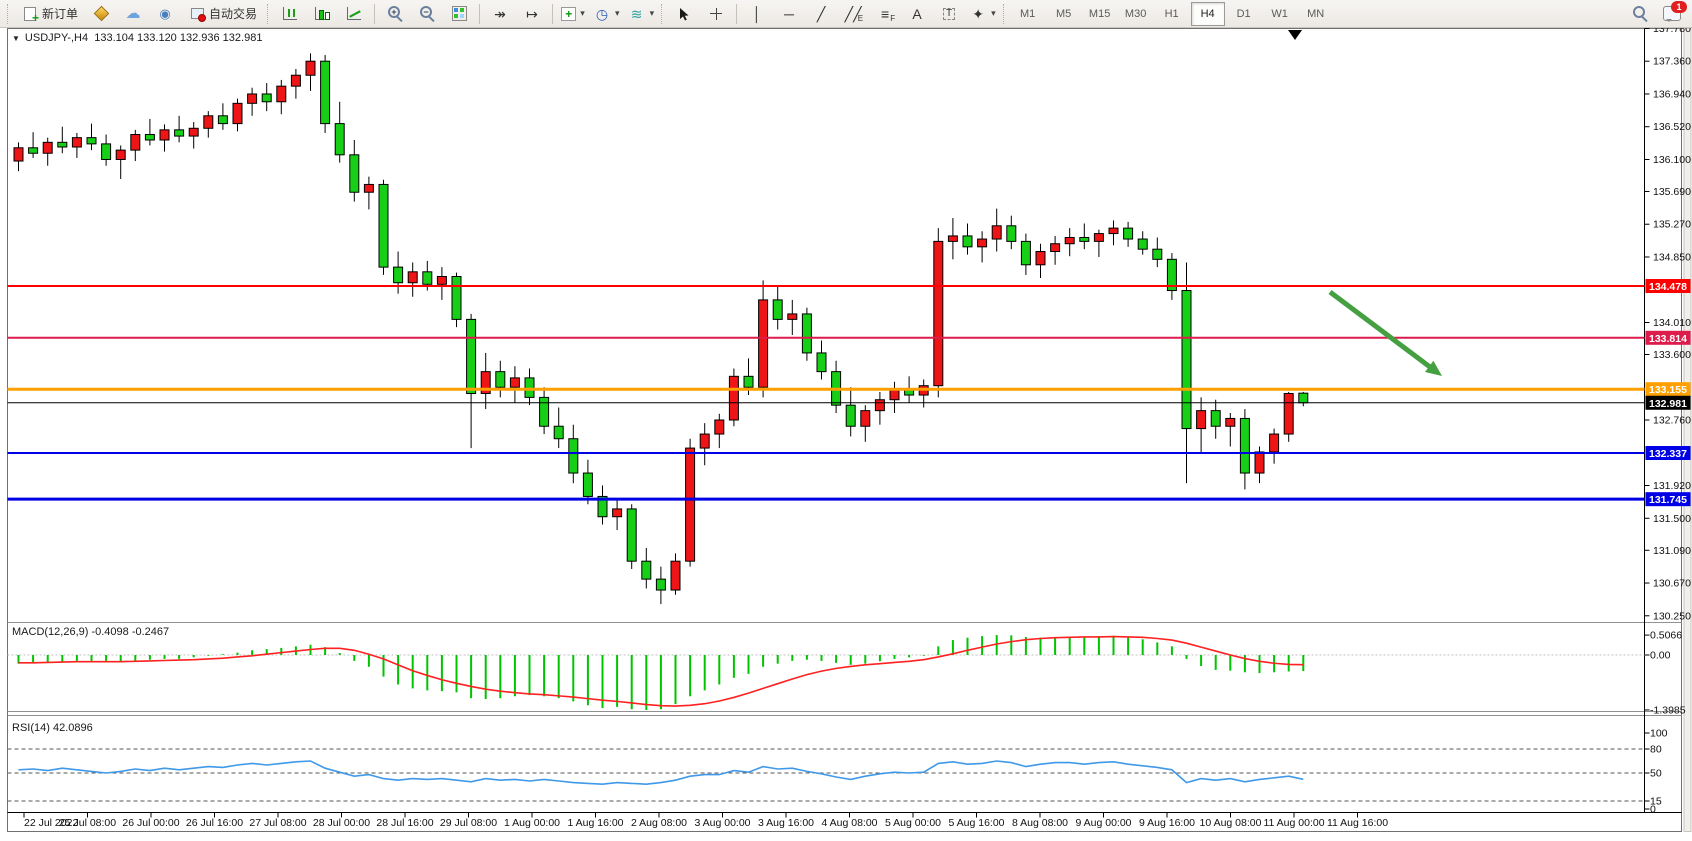 Image resolution: width=1692 pixels, height=841 pixels. Describe the element at coordinates (269, 13) in the screenshot. I see `toolbar-grip` at that location.